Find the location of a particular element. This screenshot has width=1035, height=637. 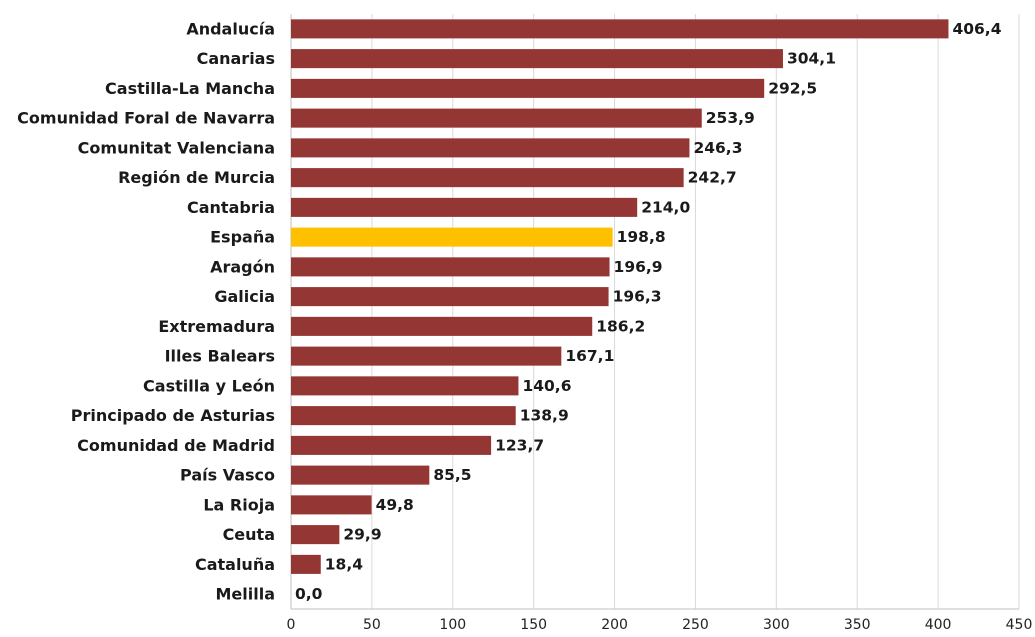

category-label-0: Andalucía is located at coordinates (230, 28).